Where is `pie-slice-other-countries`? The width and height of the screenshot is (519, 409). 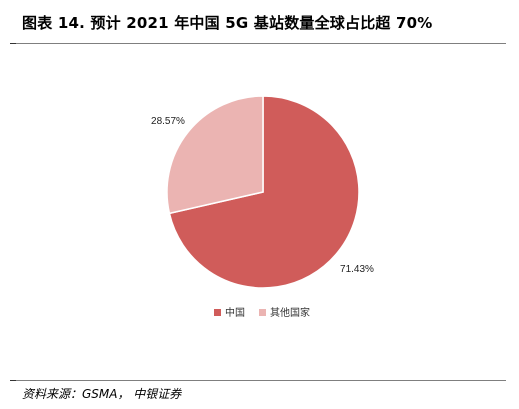 pie-slice-other-countries is located at coordinates (215, 155).